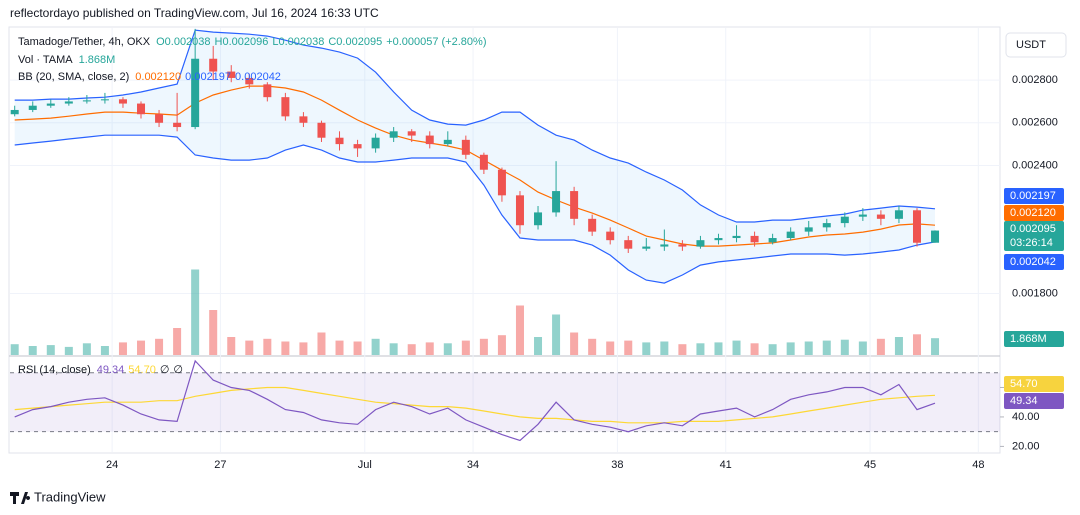  I want to click on currency: USDT, so click(1031, 45).